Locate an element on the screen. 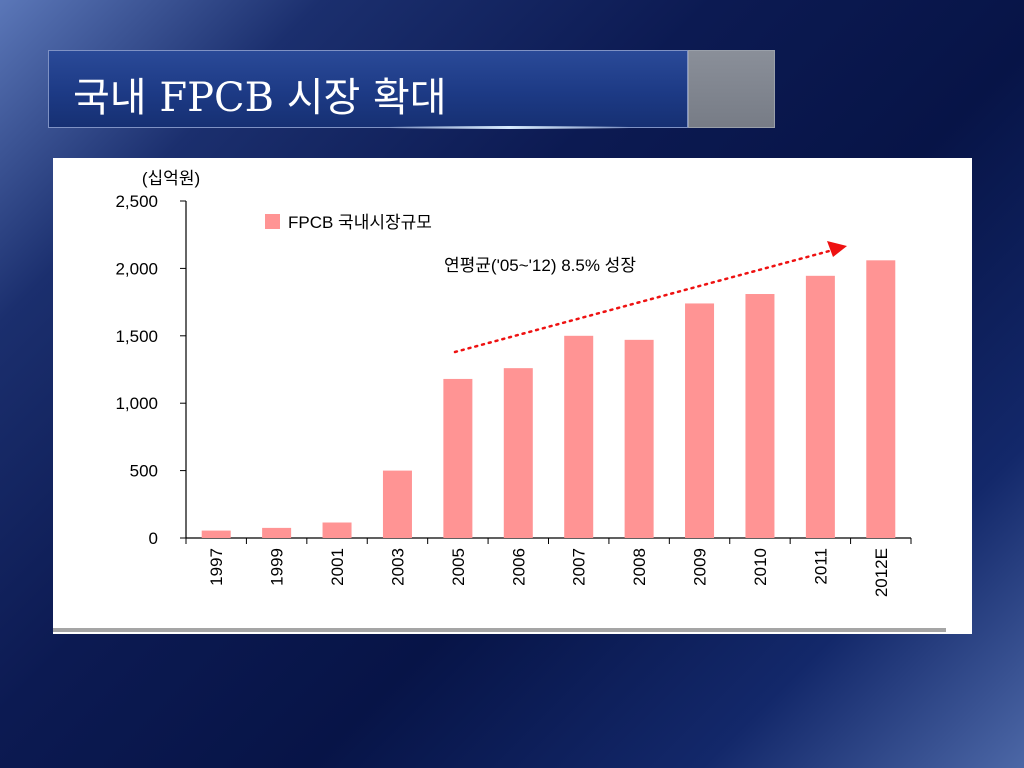 The width and height of the screenshot is (1024, 768). x-tick-label: 2007 is located at coordinates (579, 567).